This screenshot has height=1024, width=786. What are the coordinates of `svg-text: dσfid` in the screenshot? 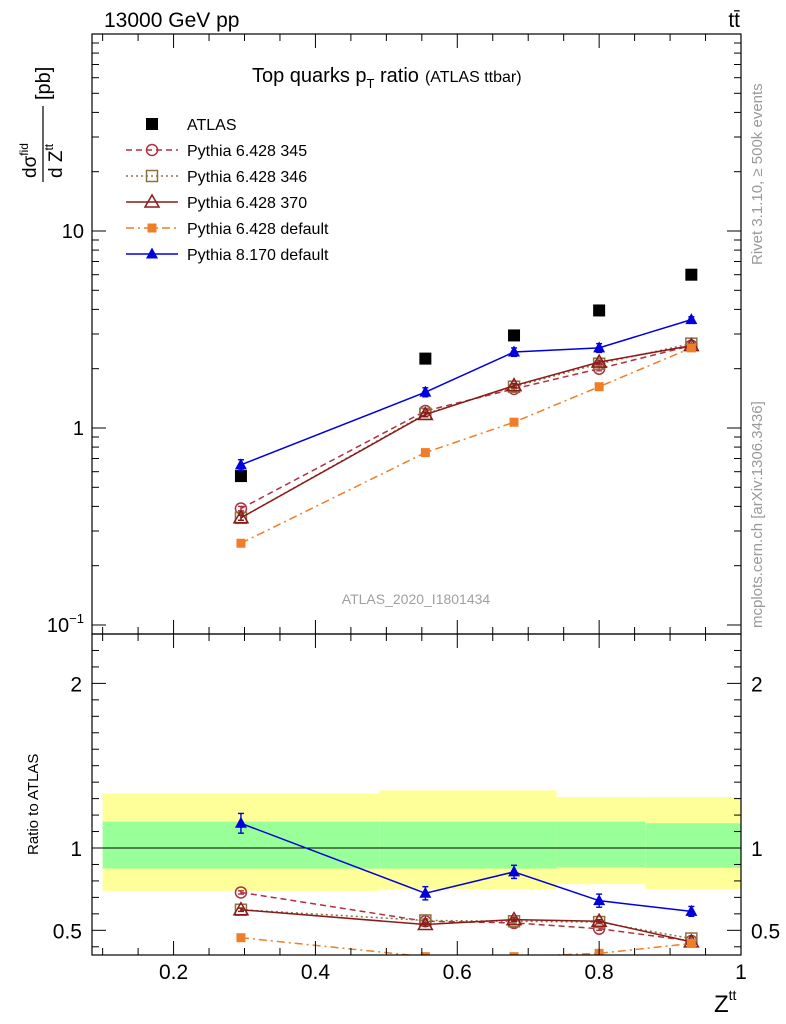 It's located at (29, 160).